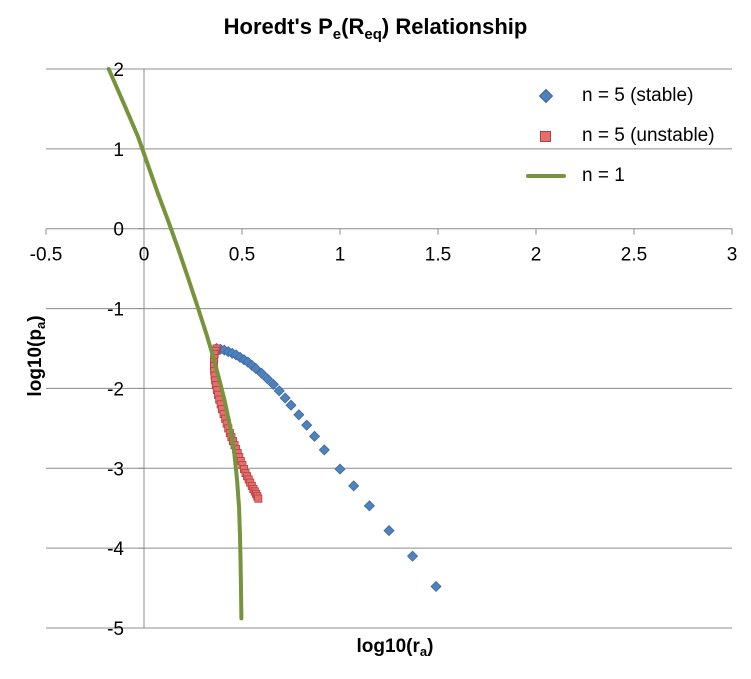  I want to click on line-marker-icon, so click(546, 176).